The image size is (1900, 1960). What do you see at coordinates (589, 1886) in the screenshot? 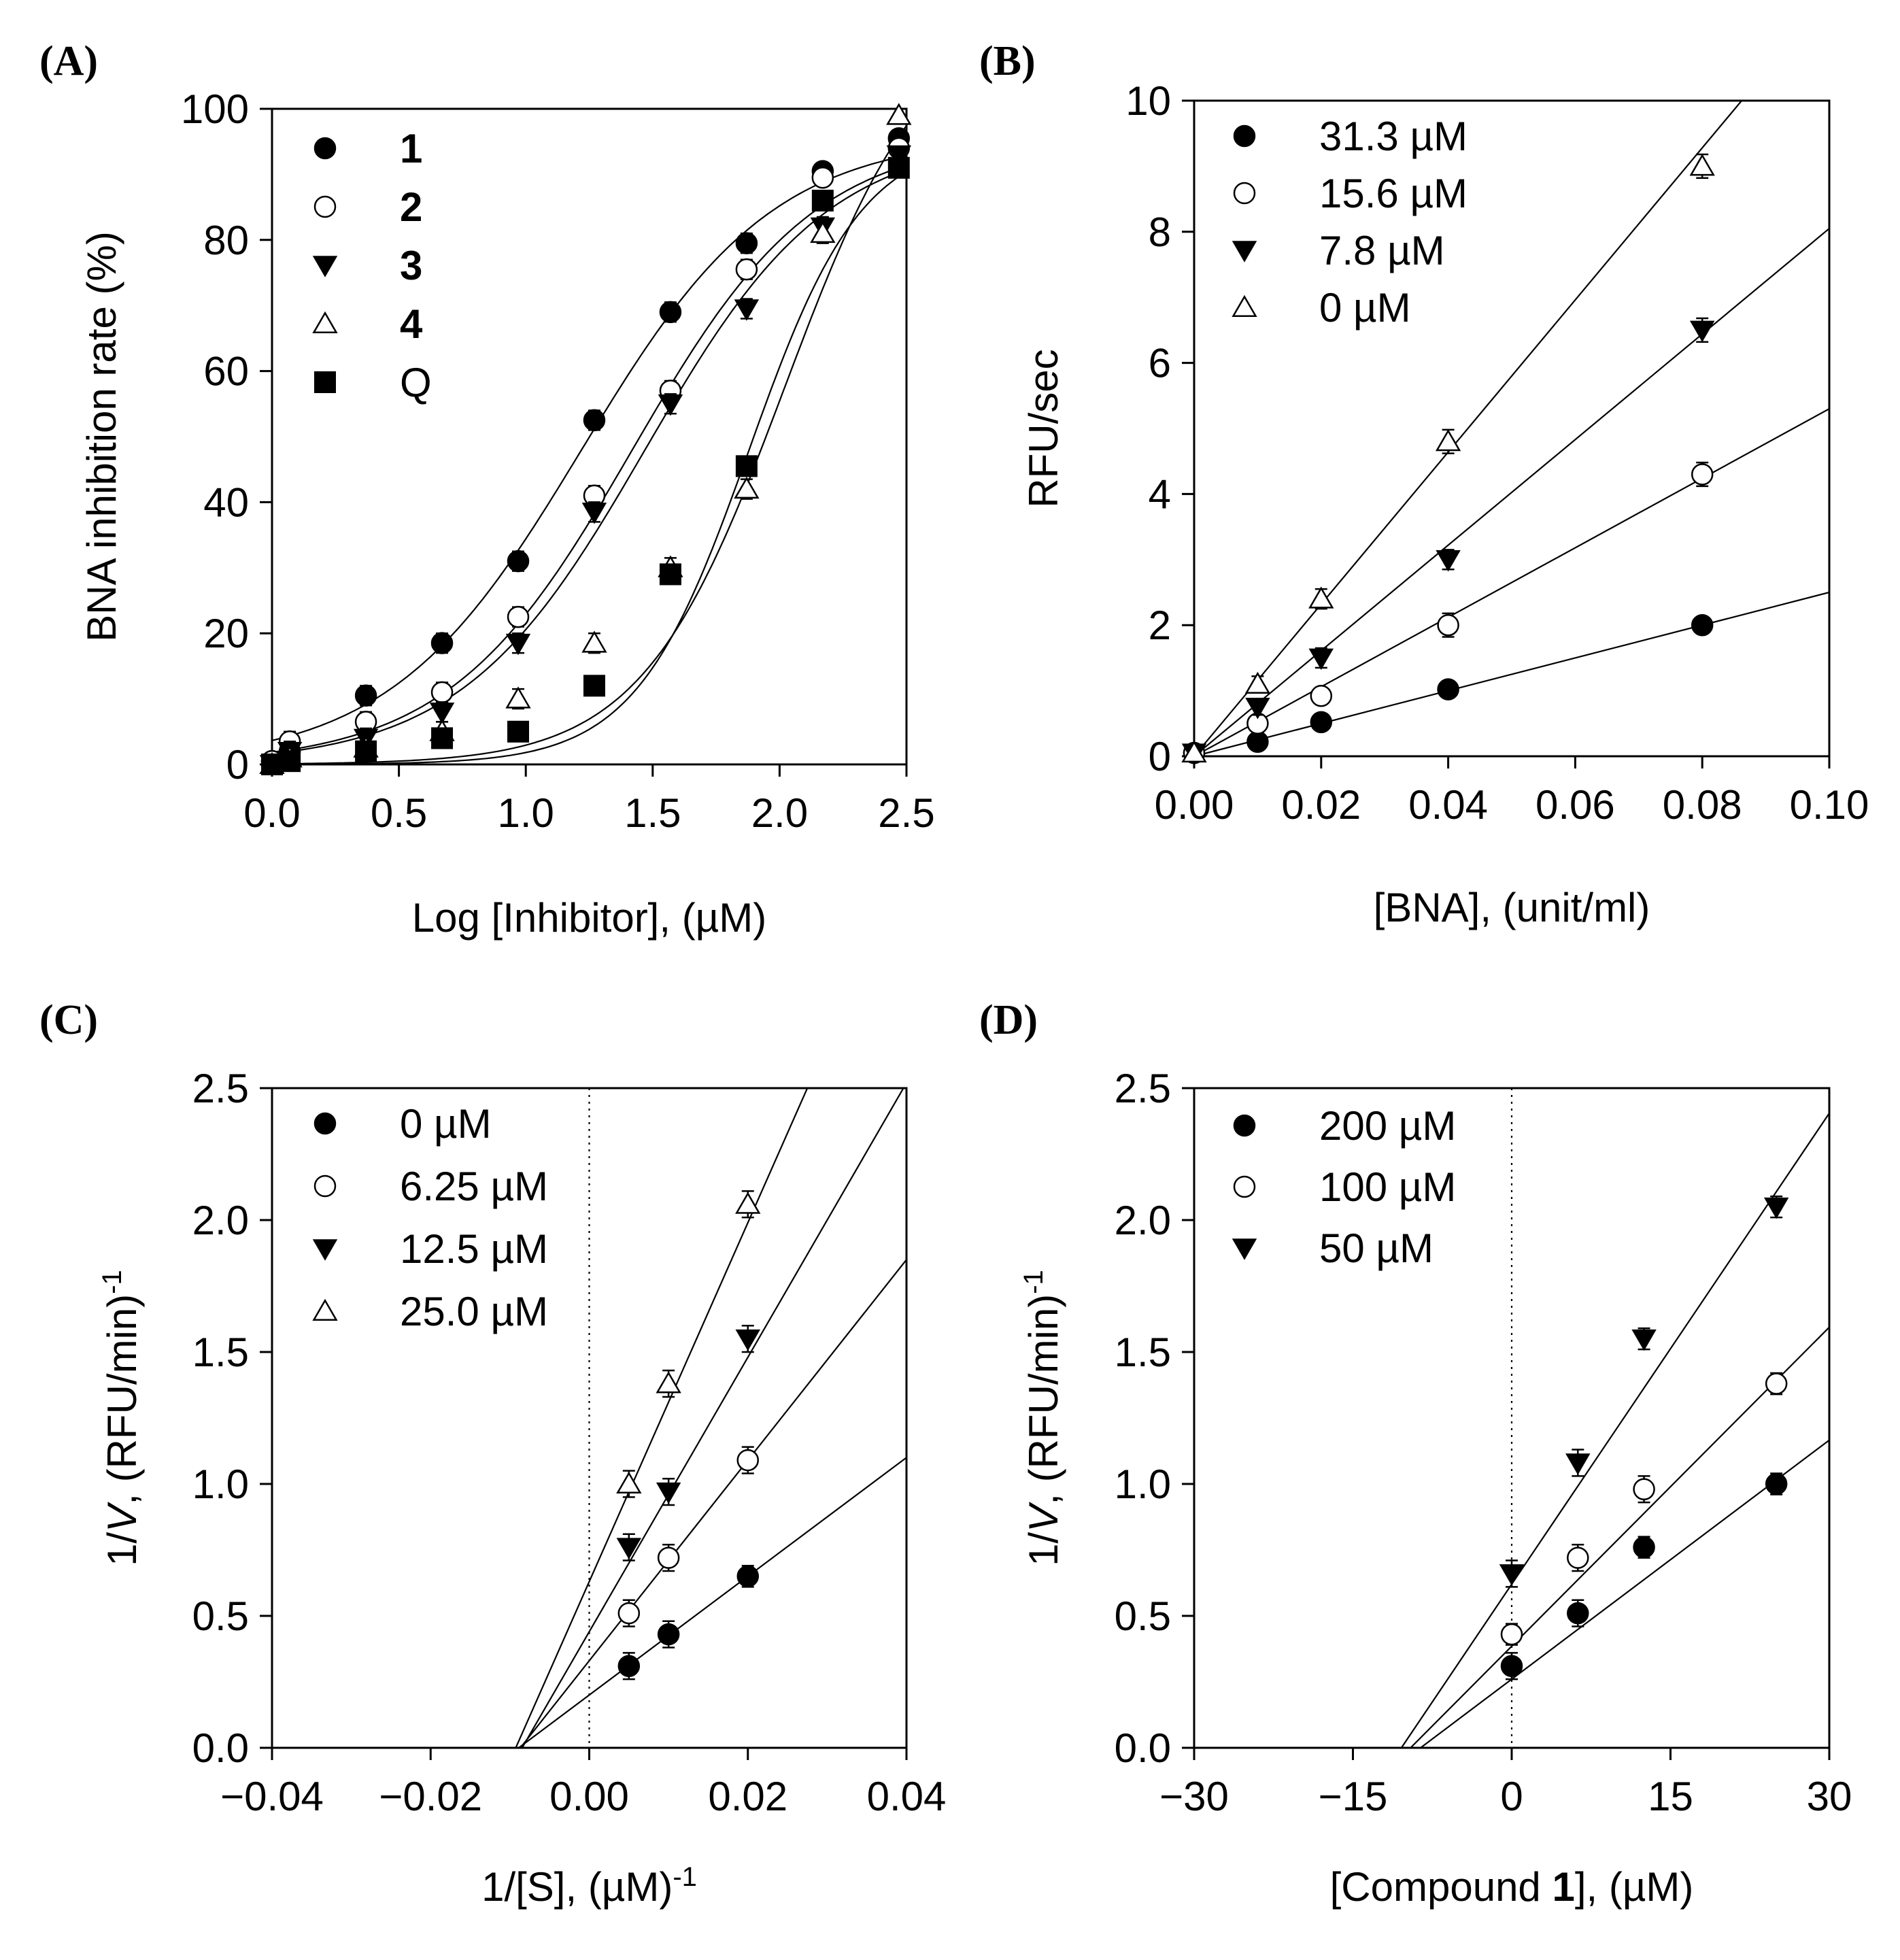
I see `x-axis-title: 1/[S], (µM)-1` at bounding box center [589, 1886].